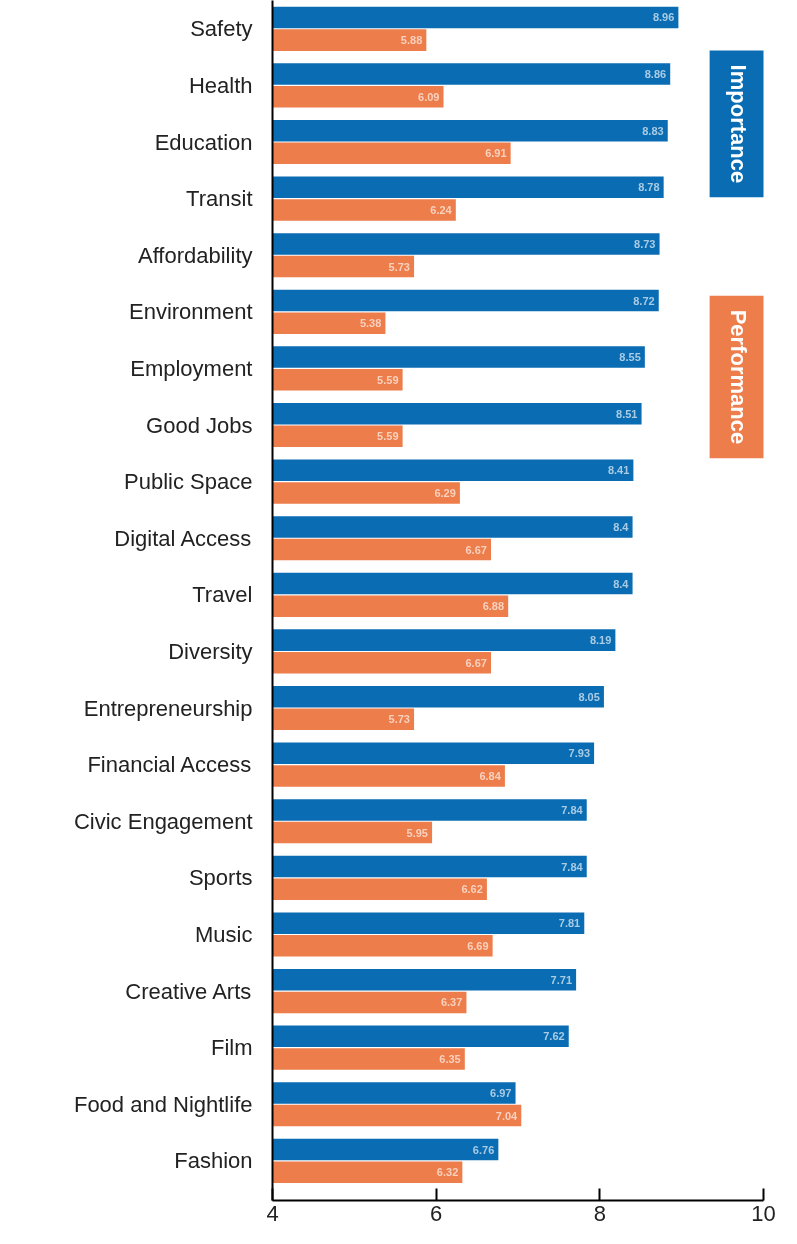  Describe the element at coordinates (191, 368) in the screenshot. I see `y-tick-label: Employment` at that location.